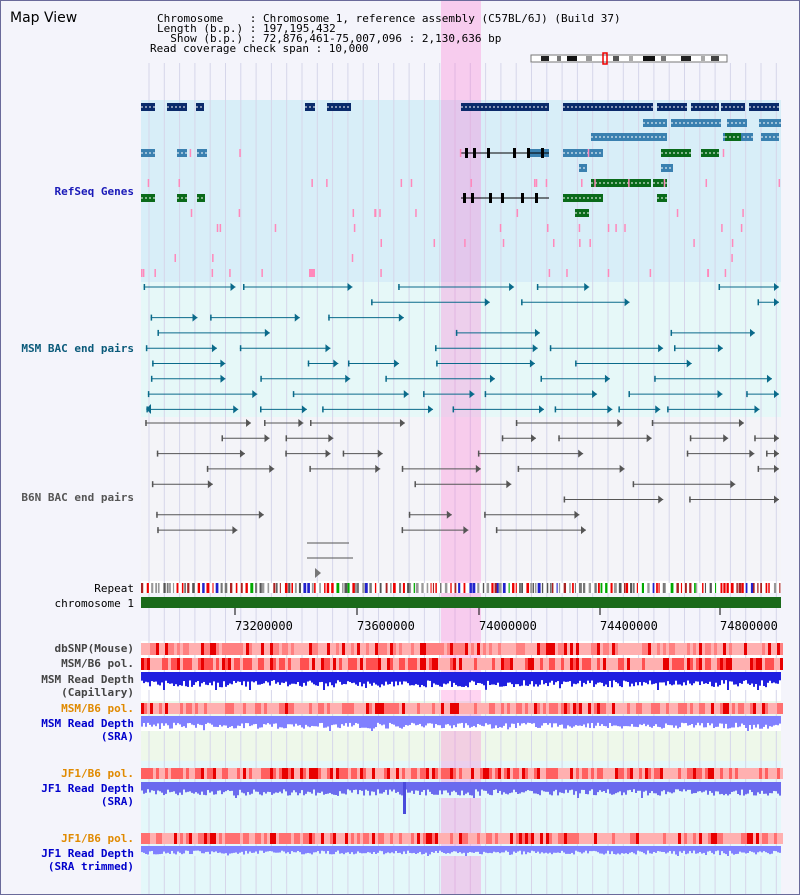  What do you see at coordinates (77, 497) in the screenshot?
I see `track-label-b6n-bac: B6N BAC end pairs` at bounding box center [77, 497].